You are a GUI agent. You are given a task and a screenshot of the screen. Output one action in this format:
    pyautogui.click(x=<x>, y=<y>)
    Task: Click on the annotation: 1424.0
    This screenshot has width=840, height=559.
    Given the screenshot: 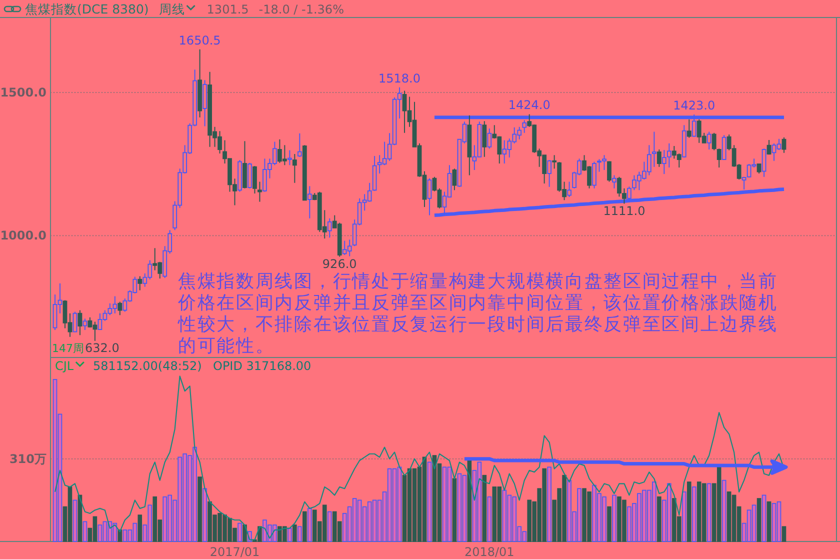 What is the action you would take?
    pyautogui.click(x=529, y=105)
    